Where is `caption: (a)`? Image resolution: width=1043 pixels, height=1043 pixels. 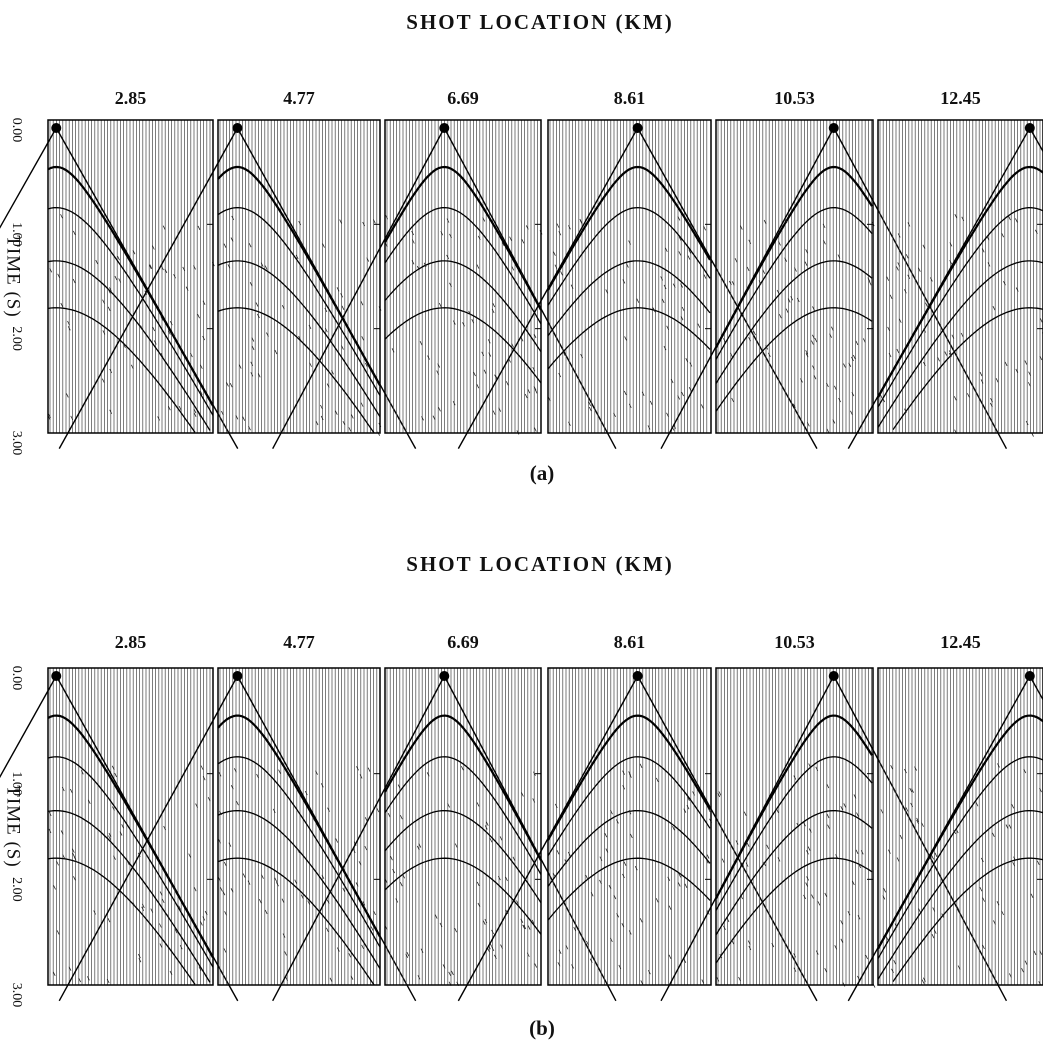
caption: (a) is located at coordinates (542, 473).